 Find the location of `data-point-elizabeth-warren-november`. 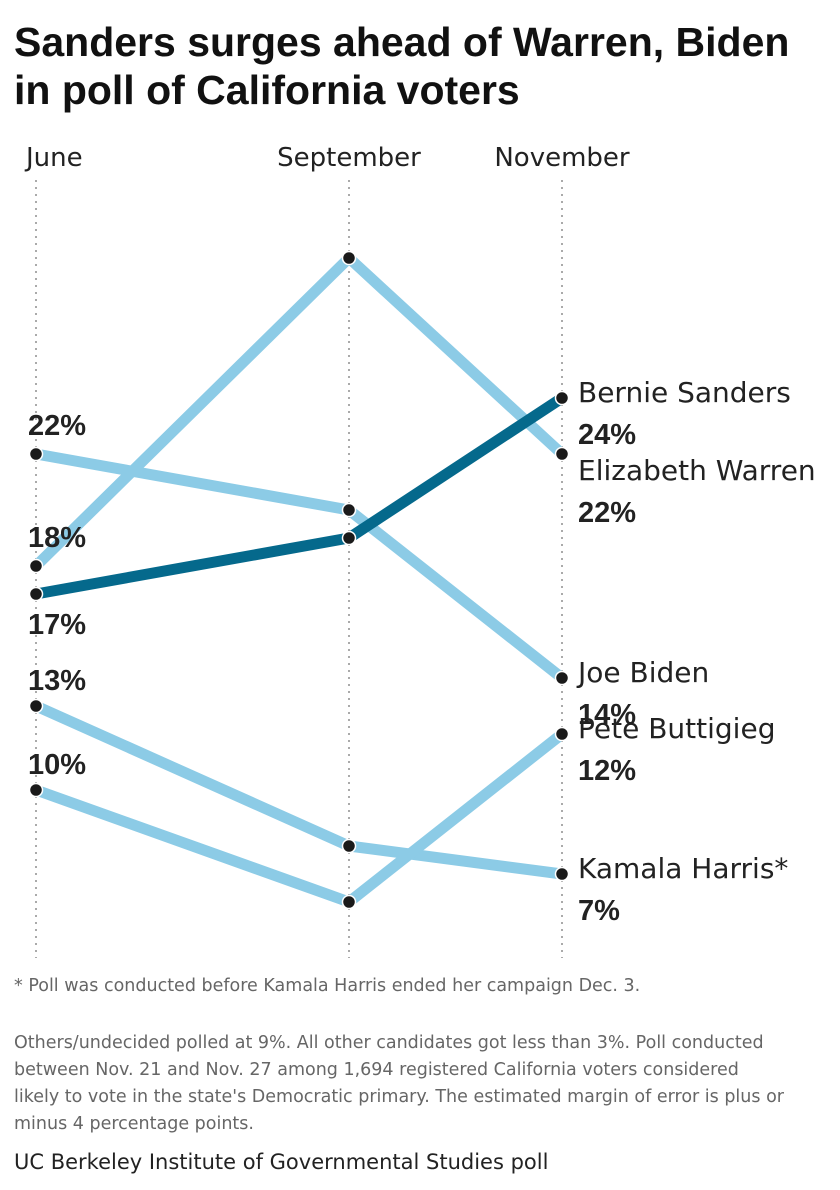

data-point-elizabeth-warren-november is located at coordinates (562, 454).